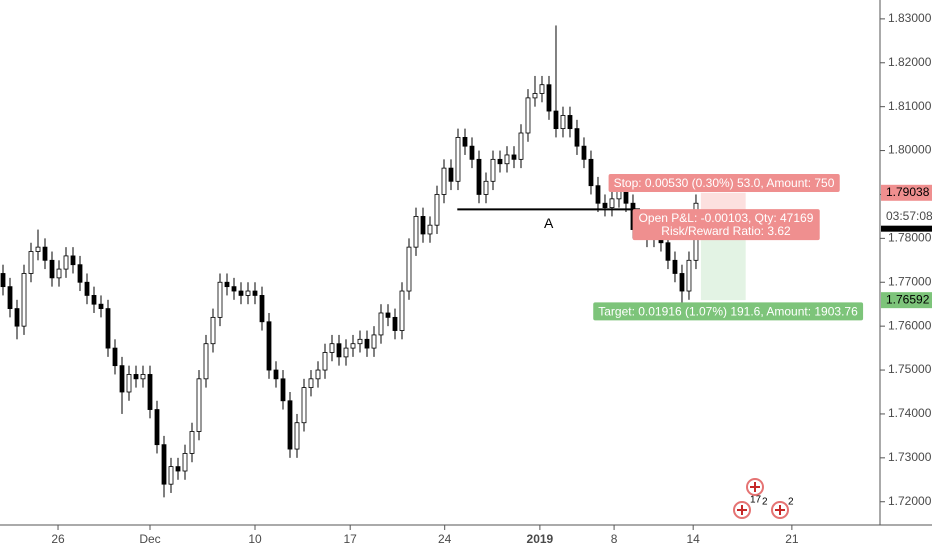 The height and width of the screenshot is (550, 932). What do you see at coordinates (445, 539) in the screenshot?
I see `x-tick-label: 24` at bounding box center [445, 539].